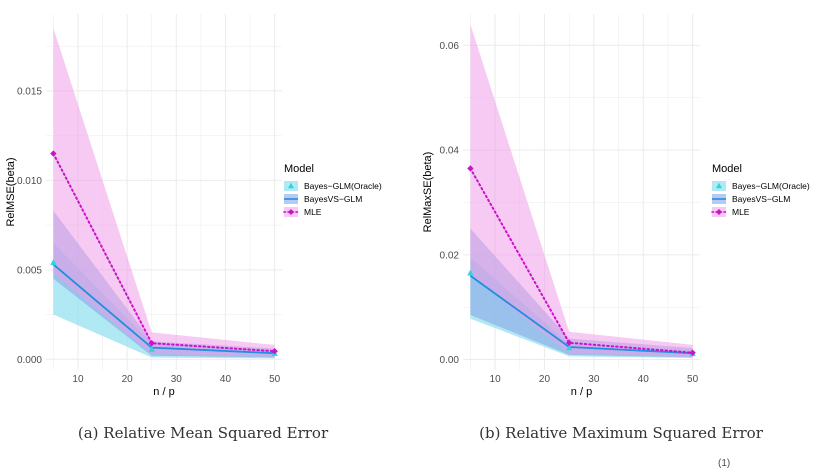 The width and height of the screenshot is (820, 469). I want to click on y-tick-label: 0.015, so click(29, 91).